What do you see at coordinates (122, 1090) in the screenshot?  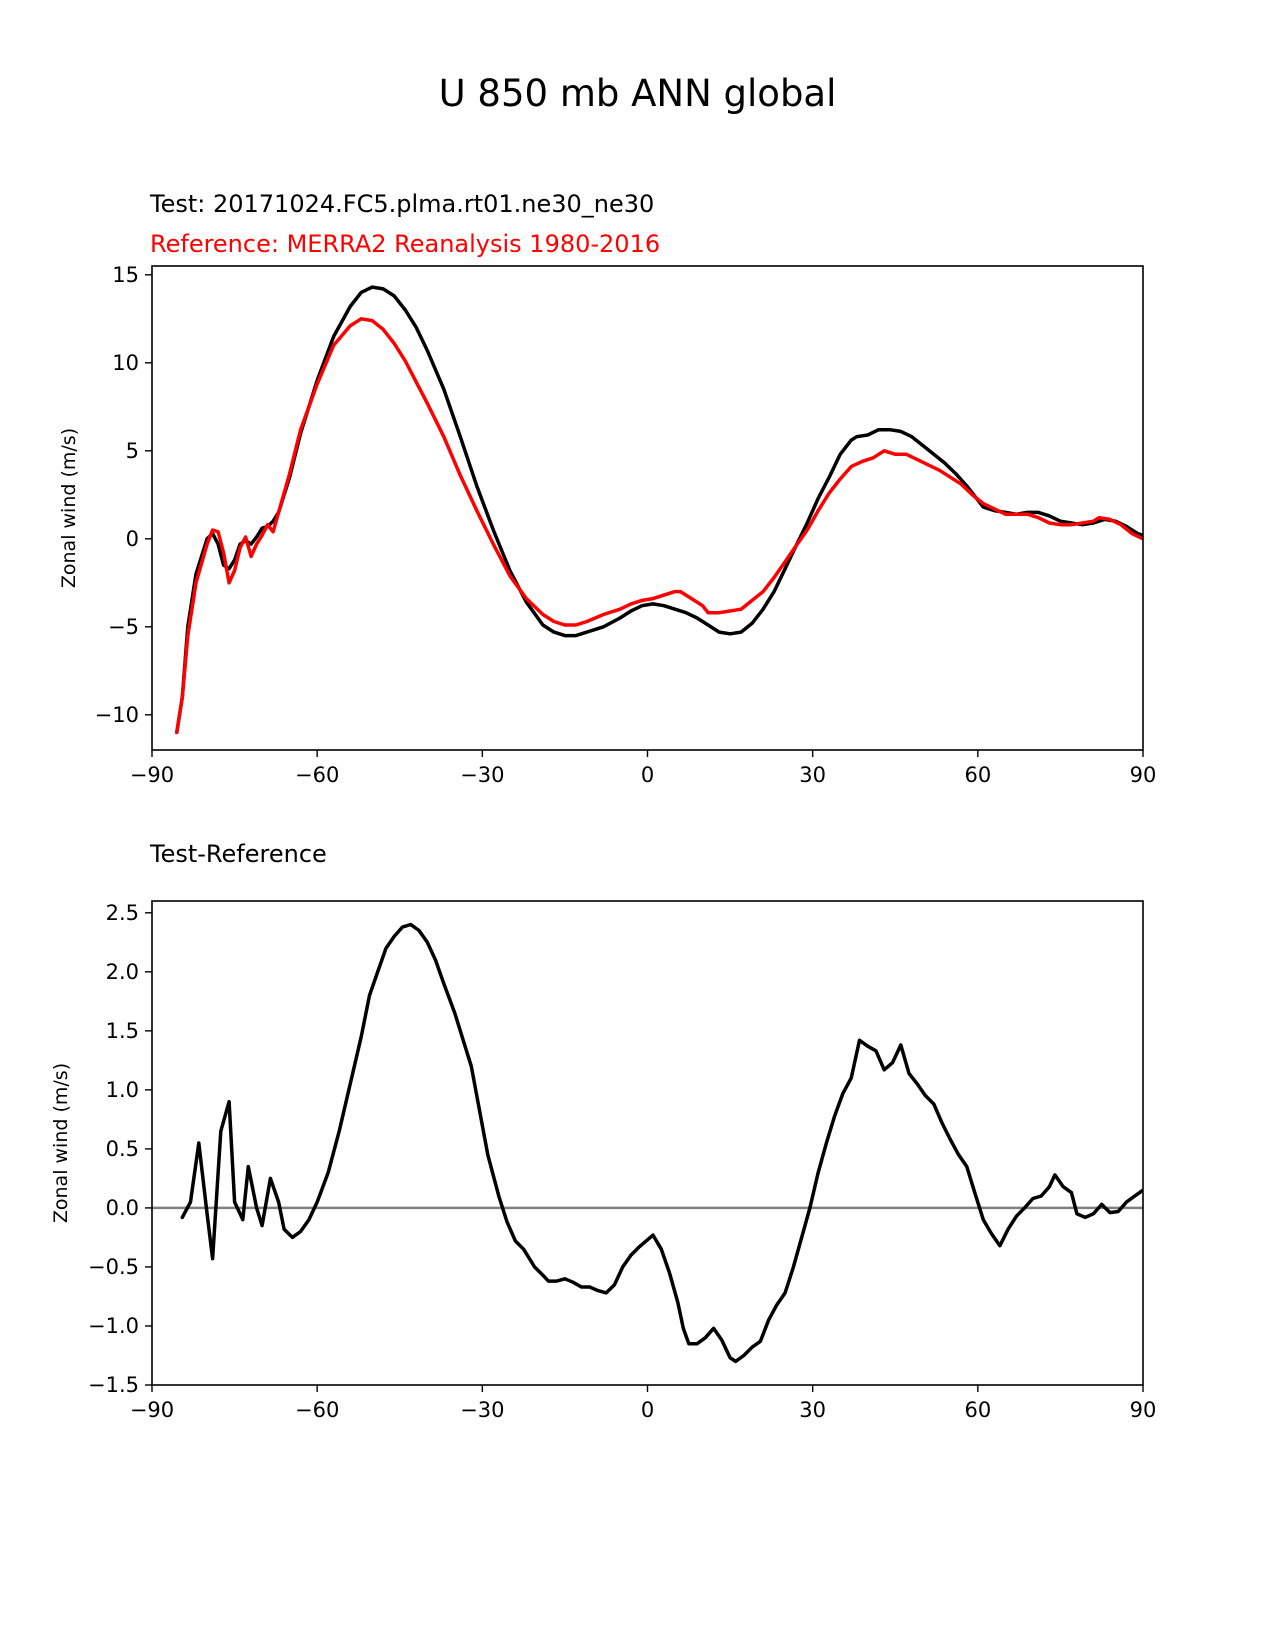 I see `y-tick-label: 1.0` at bounding box center [122, 1090].